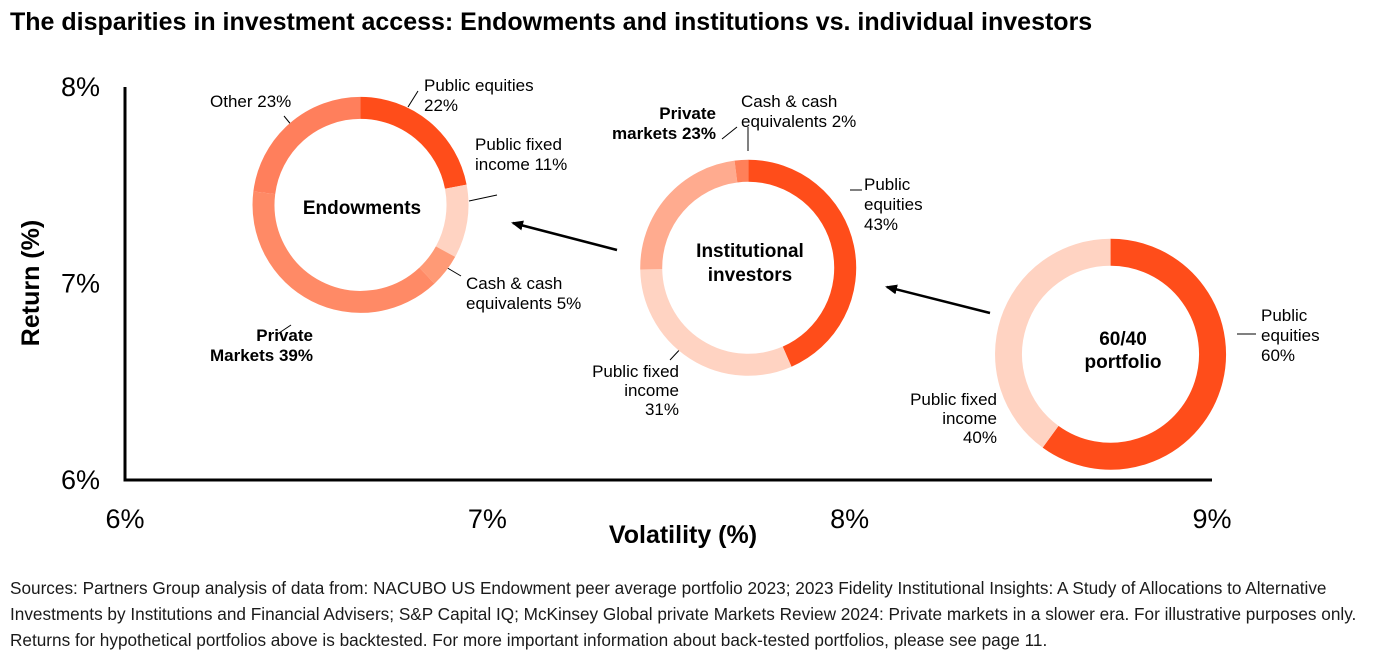 The image size is (1390, 672). What do you see at coordinates (80, 284) in the screenshot?
I see `y-tick-label: 7%` at bounding box center [80, 284].